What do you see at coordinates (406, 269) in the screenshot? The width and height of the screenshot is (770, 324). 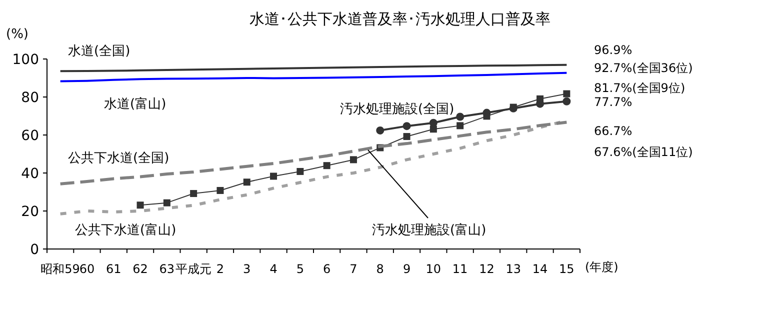 I see `x-tick-label: 9` at bounding box center [406, 269].